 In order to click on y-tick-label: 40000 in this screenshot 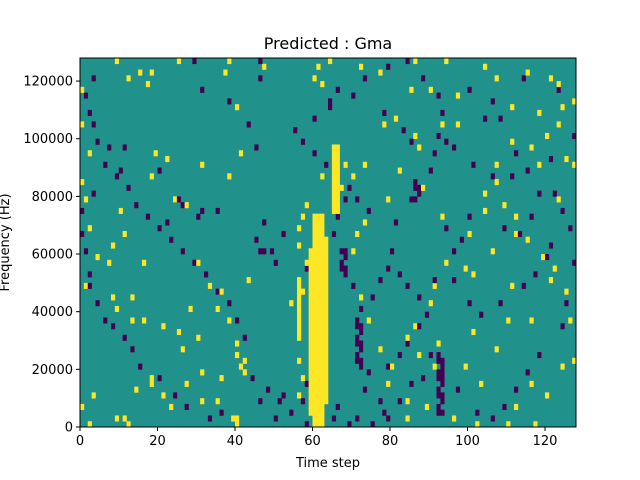, I will do `click(52, 312)`.